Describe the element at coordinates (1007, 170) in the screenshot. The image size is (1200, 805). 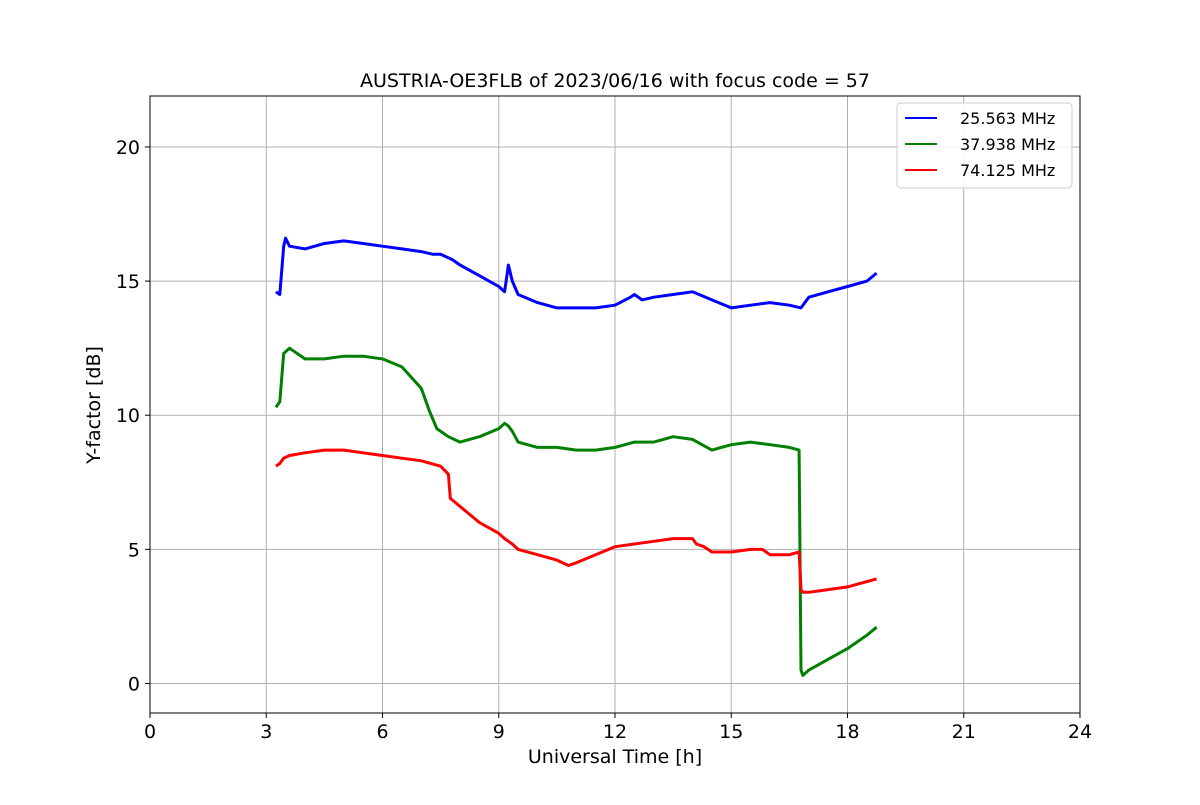
I see `legend-label: 74.125 MHz` at that location.